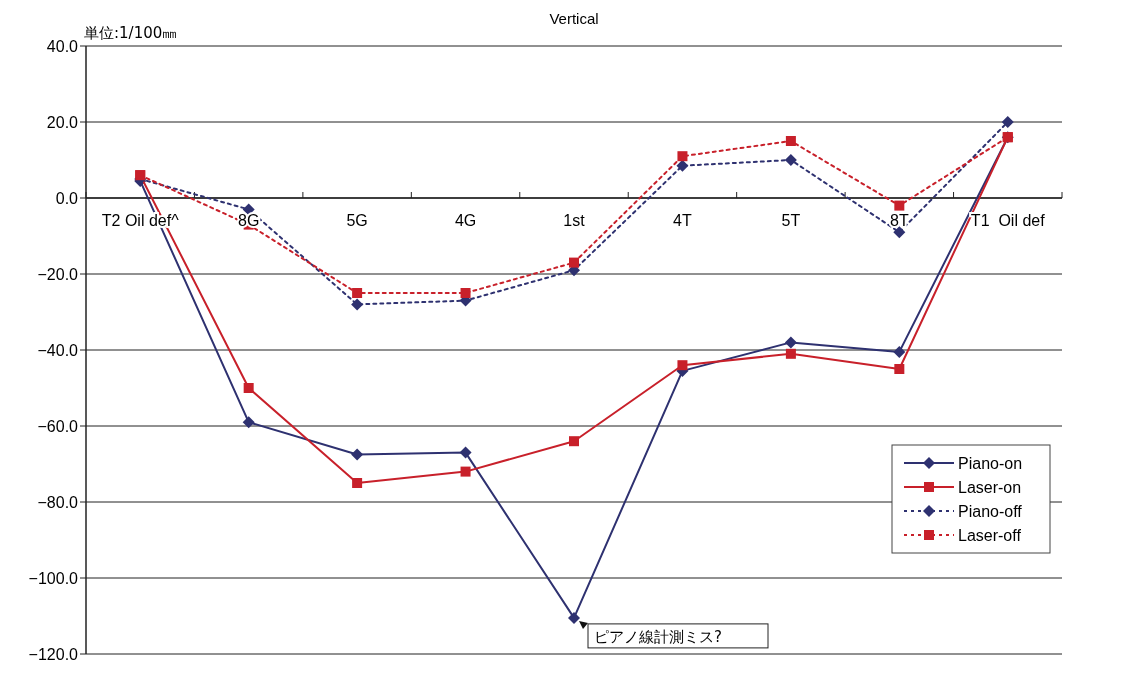  Describe the element at coordinates (899, 220) in the screenshot. I see `x-tick-label: 8T` at that location.